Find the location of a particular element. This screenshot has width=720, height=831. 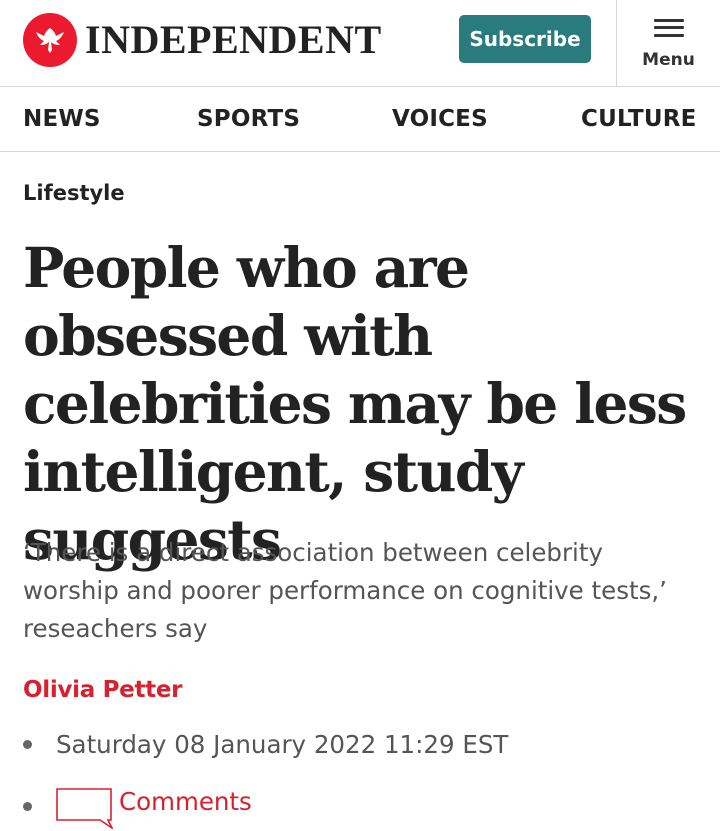

menu-label: Menu is located at coordinates (668, 59).